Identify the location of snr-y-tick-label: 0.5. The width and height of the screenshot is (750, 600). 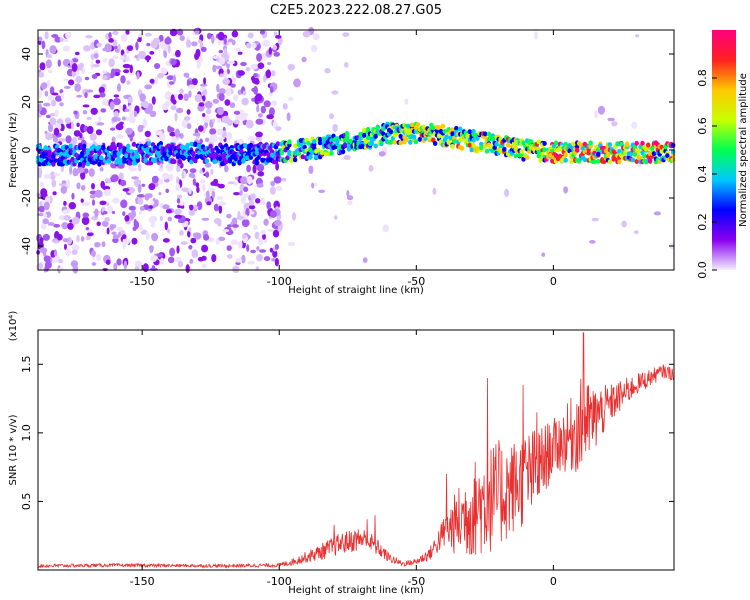
(26, 502).